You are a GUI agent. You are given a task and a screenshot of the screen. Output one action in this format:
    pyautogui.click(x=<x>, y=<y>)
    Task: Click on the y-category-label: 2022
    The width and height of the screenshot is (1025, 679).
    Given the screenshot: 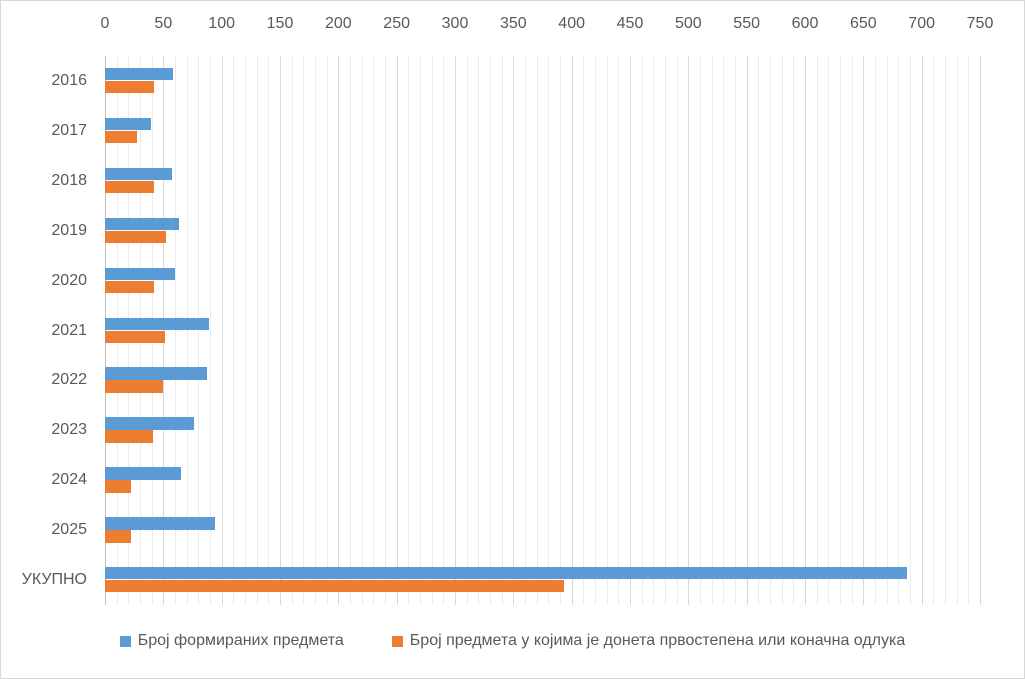 What is the action you would take?
    pyautogui.click(x=69, y=380)
    